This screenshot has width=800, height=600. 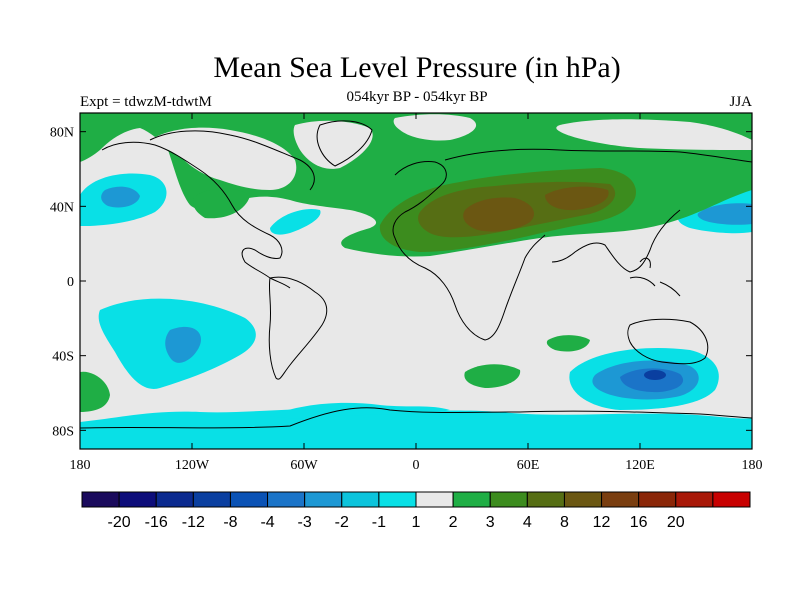 I want to click on europe-africa-coast, so click(x=469, y=251).